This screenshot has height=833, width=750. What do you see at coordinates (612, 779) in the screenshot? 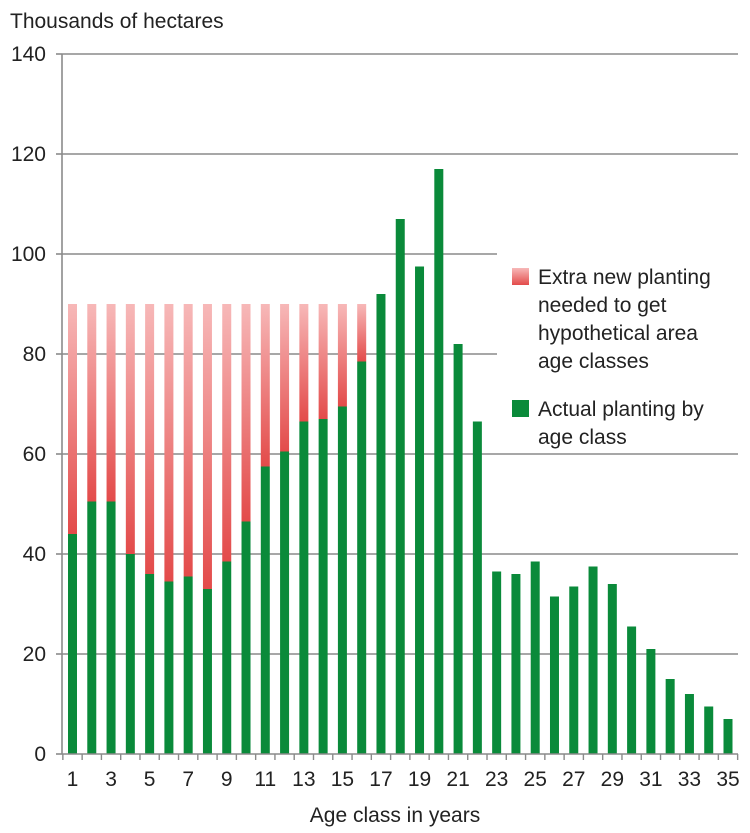
I see `x-tick-label: 29` at bounding box center [612, 779].